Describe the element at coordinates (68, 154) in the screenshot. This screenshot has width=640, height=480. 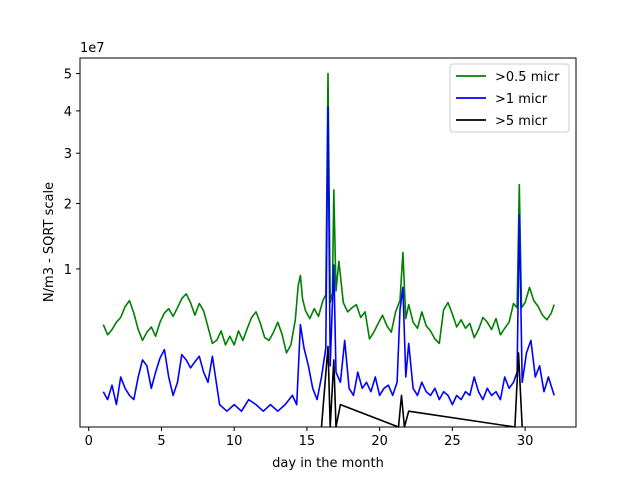
I see `y-tick-label: 3` at that location.